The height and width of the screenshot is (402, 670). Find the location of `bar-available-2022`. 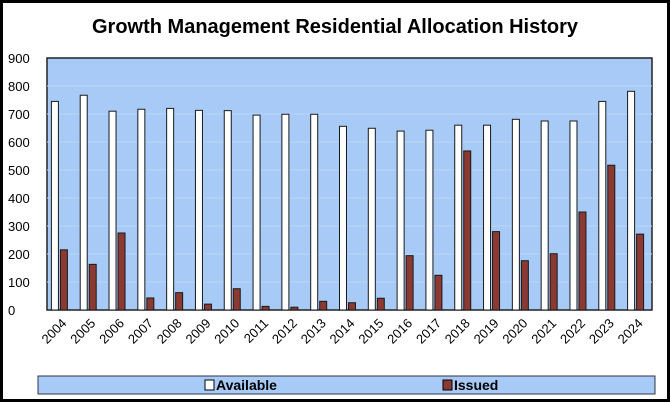

bar-available-2022 is located at coordinates (573, 215).